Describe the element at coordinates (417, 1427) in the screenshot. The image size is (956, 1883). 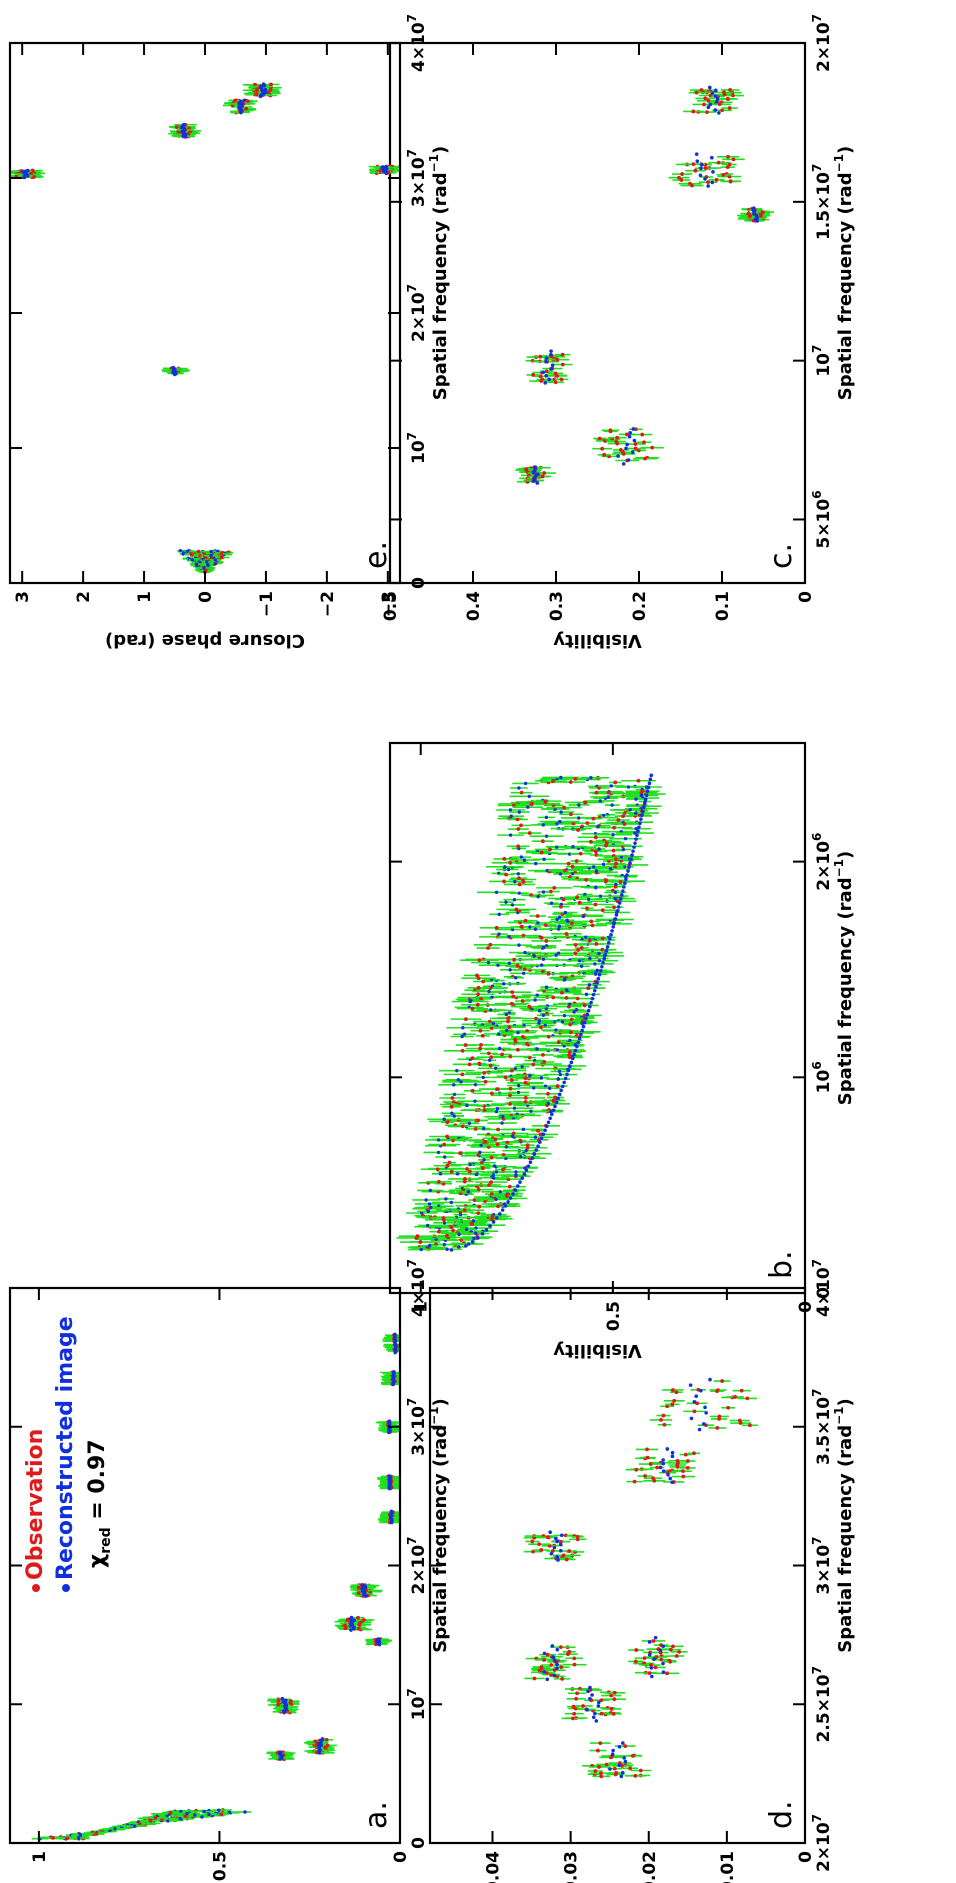
I see `x-tick-label: 3×107` at that location.